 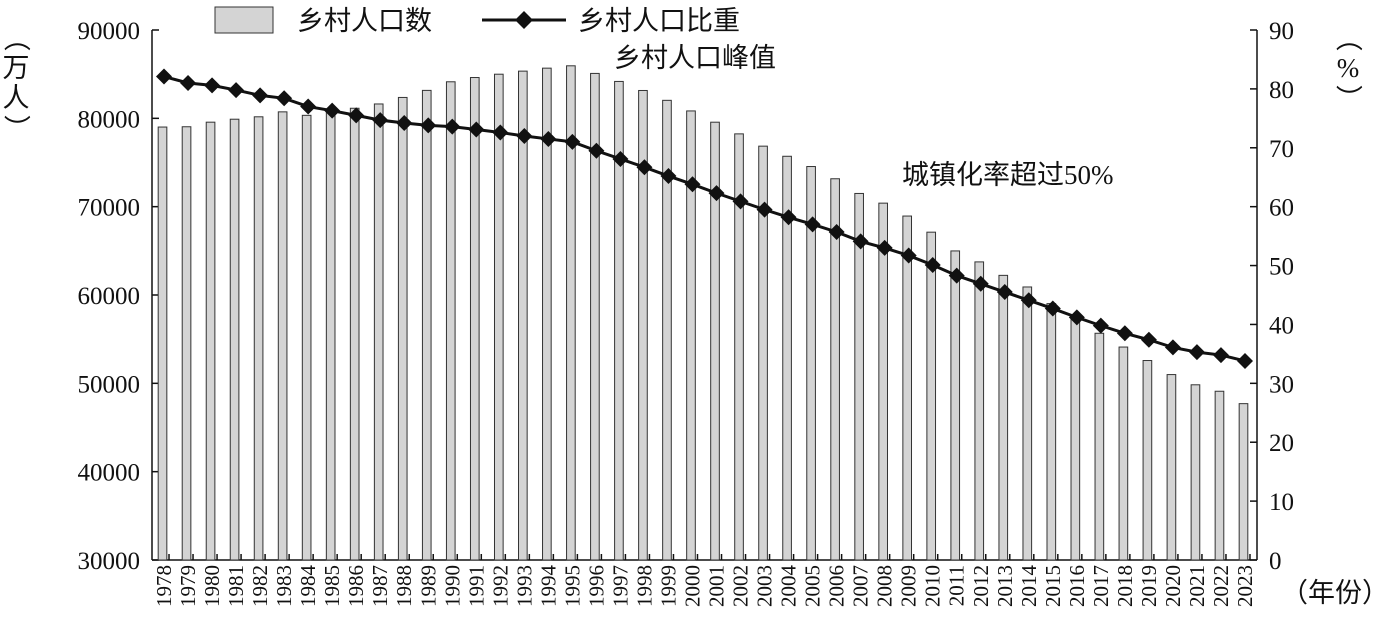 I want to click on bar-1982, so click(x=258, y=338).